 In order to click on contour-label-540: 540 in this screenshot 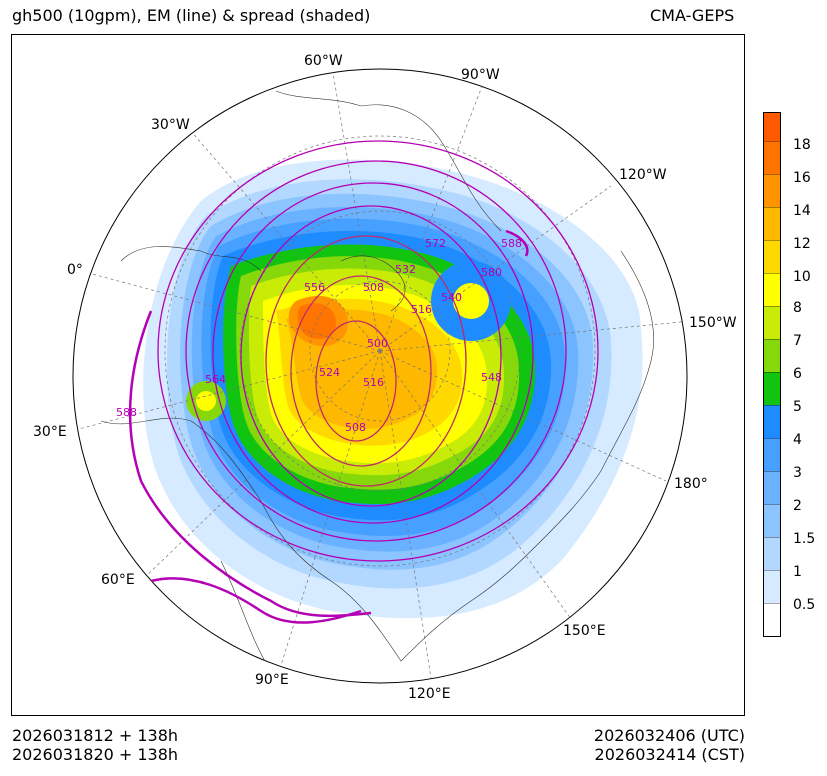, I will do `click(451, 297)`.